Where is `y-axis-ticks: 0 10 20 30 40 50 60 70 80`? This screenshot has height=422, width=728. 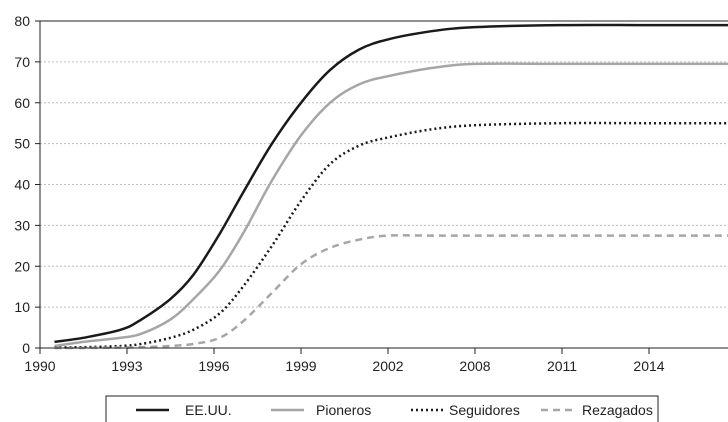
y-axis-ticks: 0 10 20 30 40 50 60 70 80 is located at coordinates (27, 184).